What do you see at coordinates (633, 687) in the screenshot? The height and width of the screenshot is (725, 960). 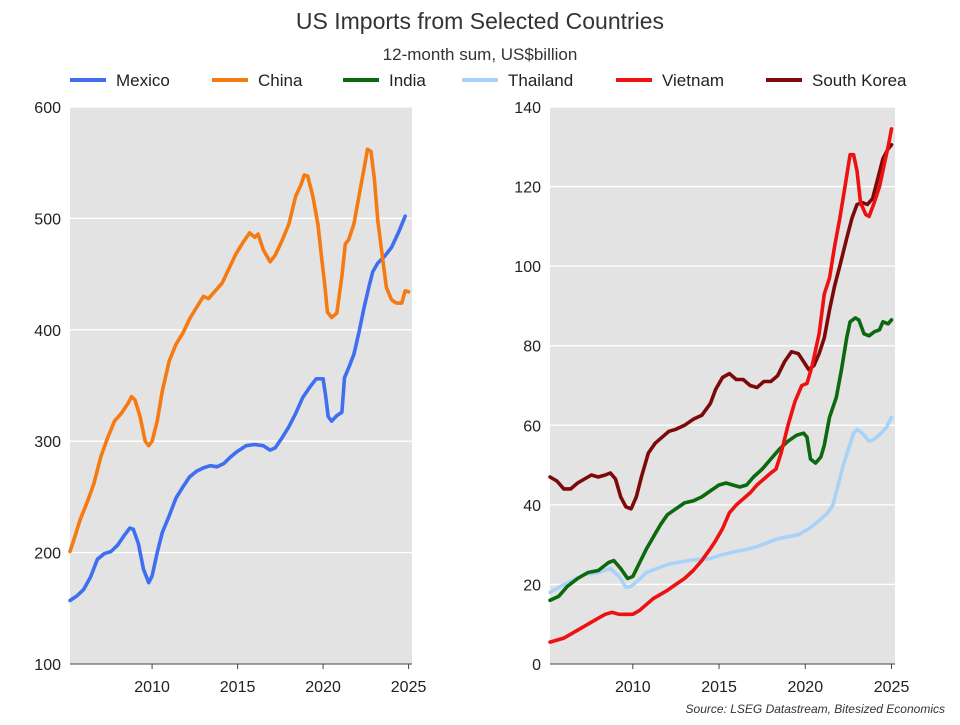 I see `right-x-tick-label: 2010` at bounding box center [633, 687].